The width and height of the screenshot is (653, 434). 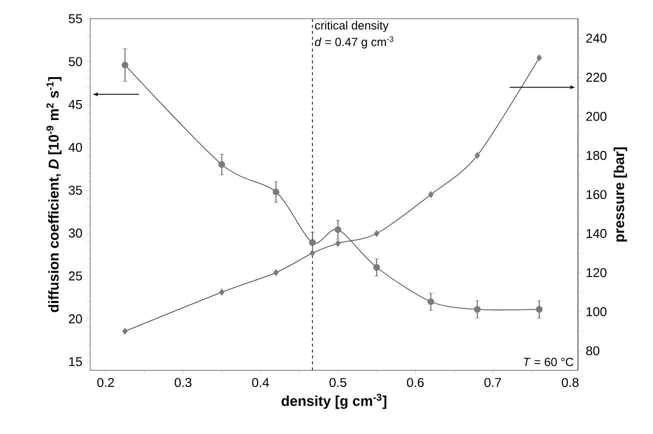 What do you see at coordinates (415, 382) in the screenshot?
I see `x-tick-label: 0.6` at bounding box center [415, 382].